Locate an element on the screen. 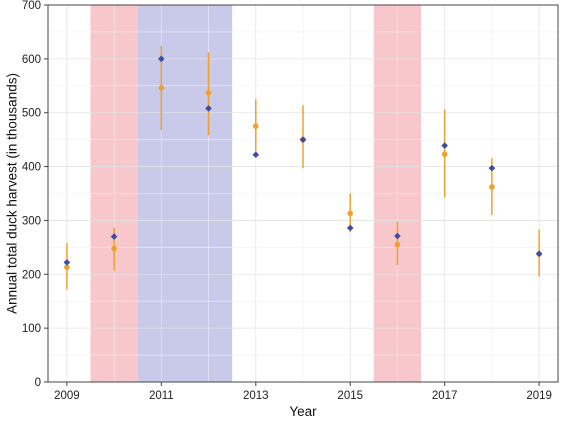 The height and width of the screenshot is (421, 561). x-tick-label: 2015 is located at coordinates (350, 396).